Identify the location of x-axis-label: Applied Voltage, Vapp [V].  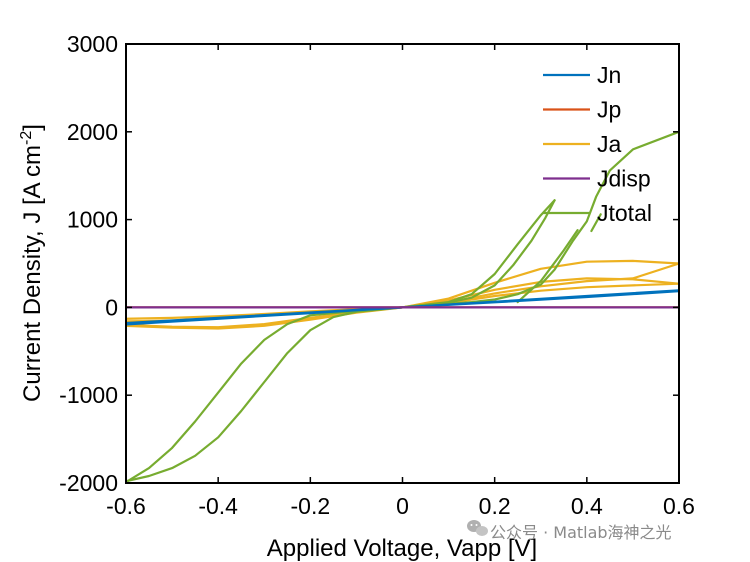
(402, 548).